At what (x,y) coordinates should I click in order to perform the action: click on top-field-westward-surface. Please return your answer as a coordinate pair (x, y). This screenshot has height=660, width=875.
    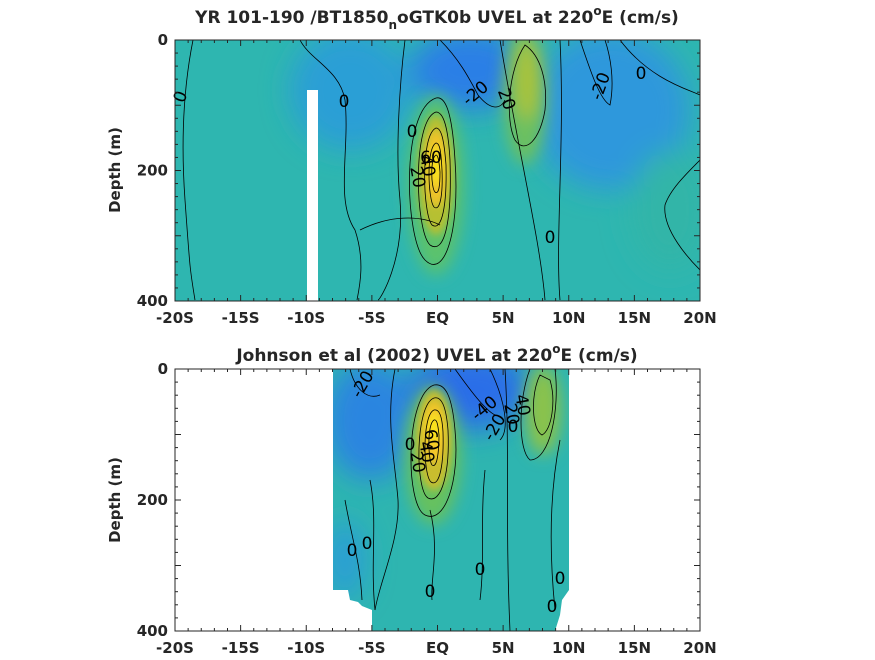
    Looking at the image, I should click on (470, 75).